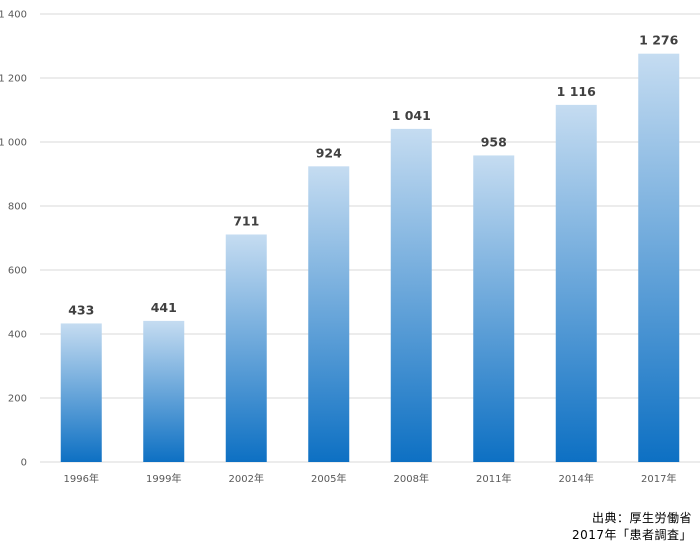  I want to click on y-tick-label: 0, so click(24, 463).